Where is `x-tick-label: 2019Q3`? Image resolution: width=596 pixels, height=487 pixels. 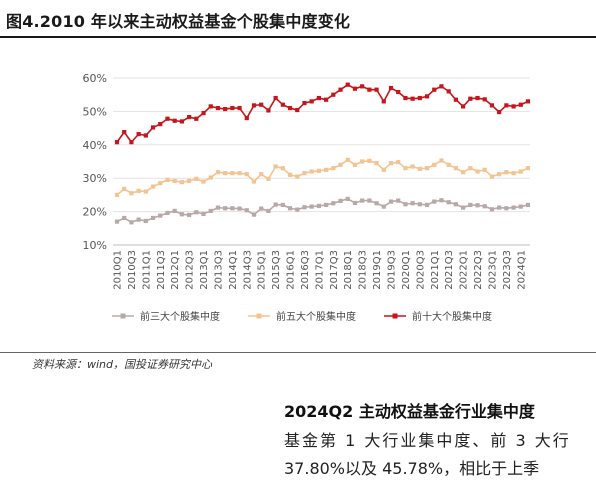
x-tick-label: 2019Q3 is located at coordinates (392, 270).